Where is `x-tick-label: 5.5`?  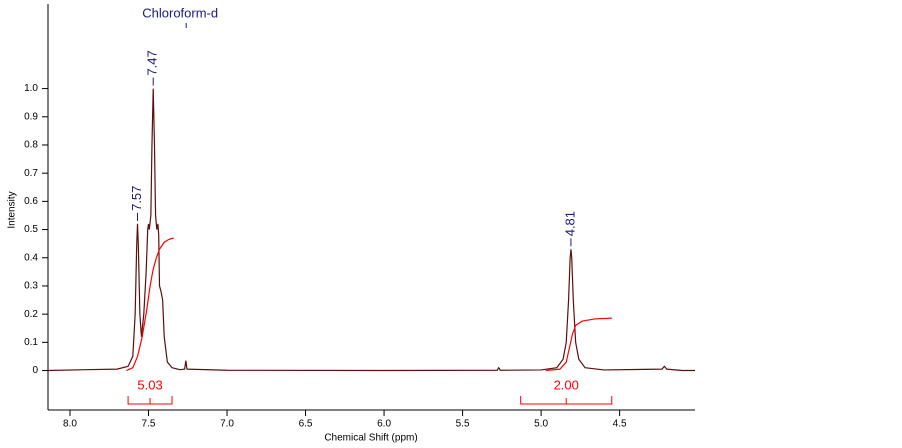 x-tick-label: 5.5 is located at coordinates (463, 424).